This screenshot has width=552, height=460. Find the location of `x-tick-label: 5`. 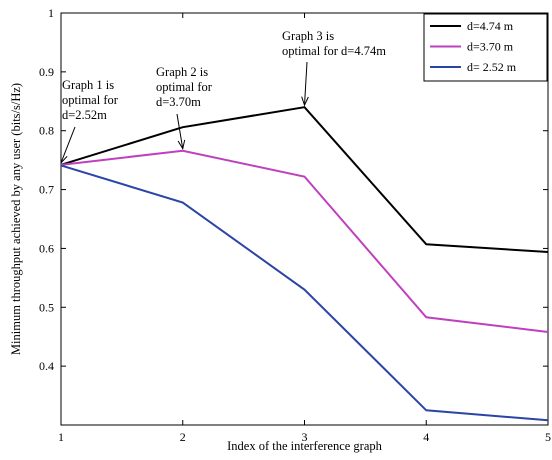

x-tick-label: 5 is located at coordinates (548, 437).